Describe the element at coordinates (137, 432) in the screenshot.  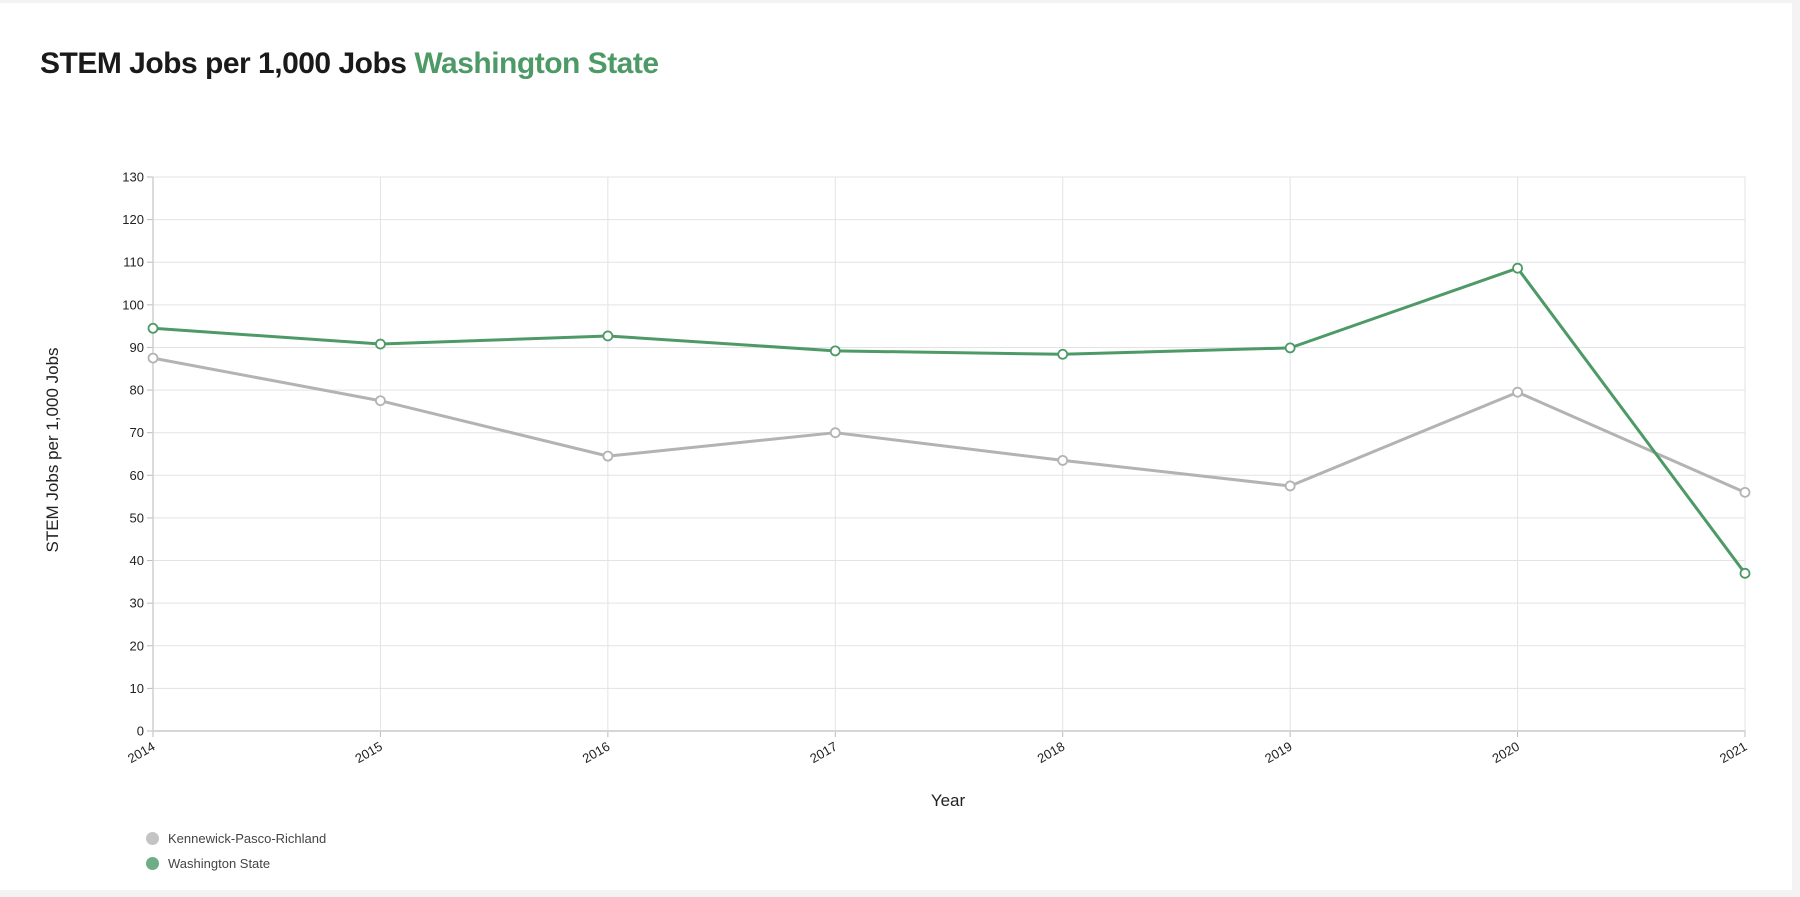
I see `y-tick-label: 70` at that location.